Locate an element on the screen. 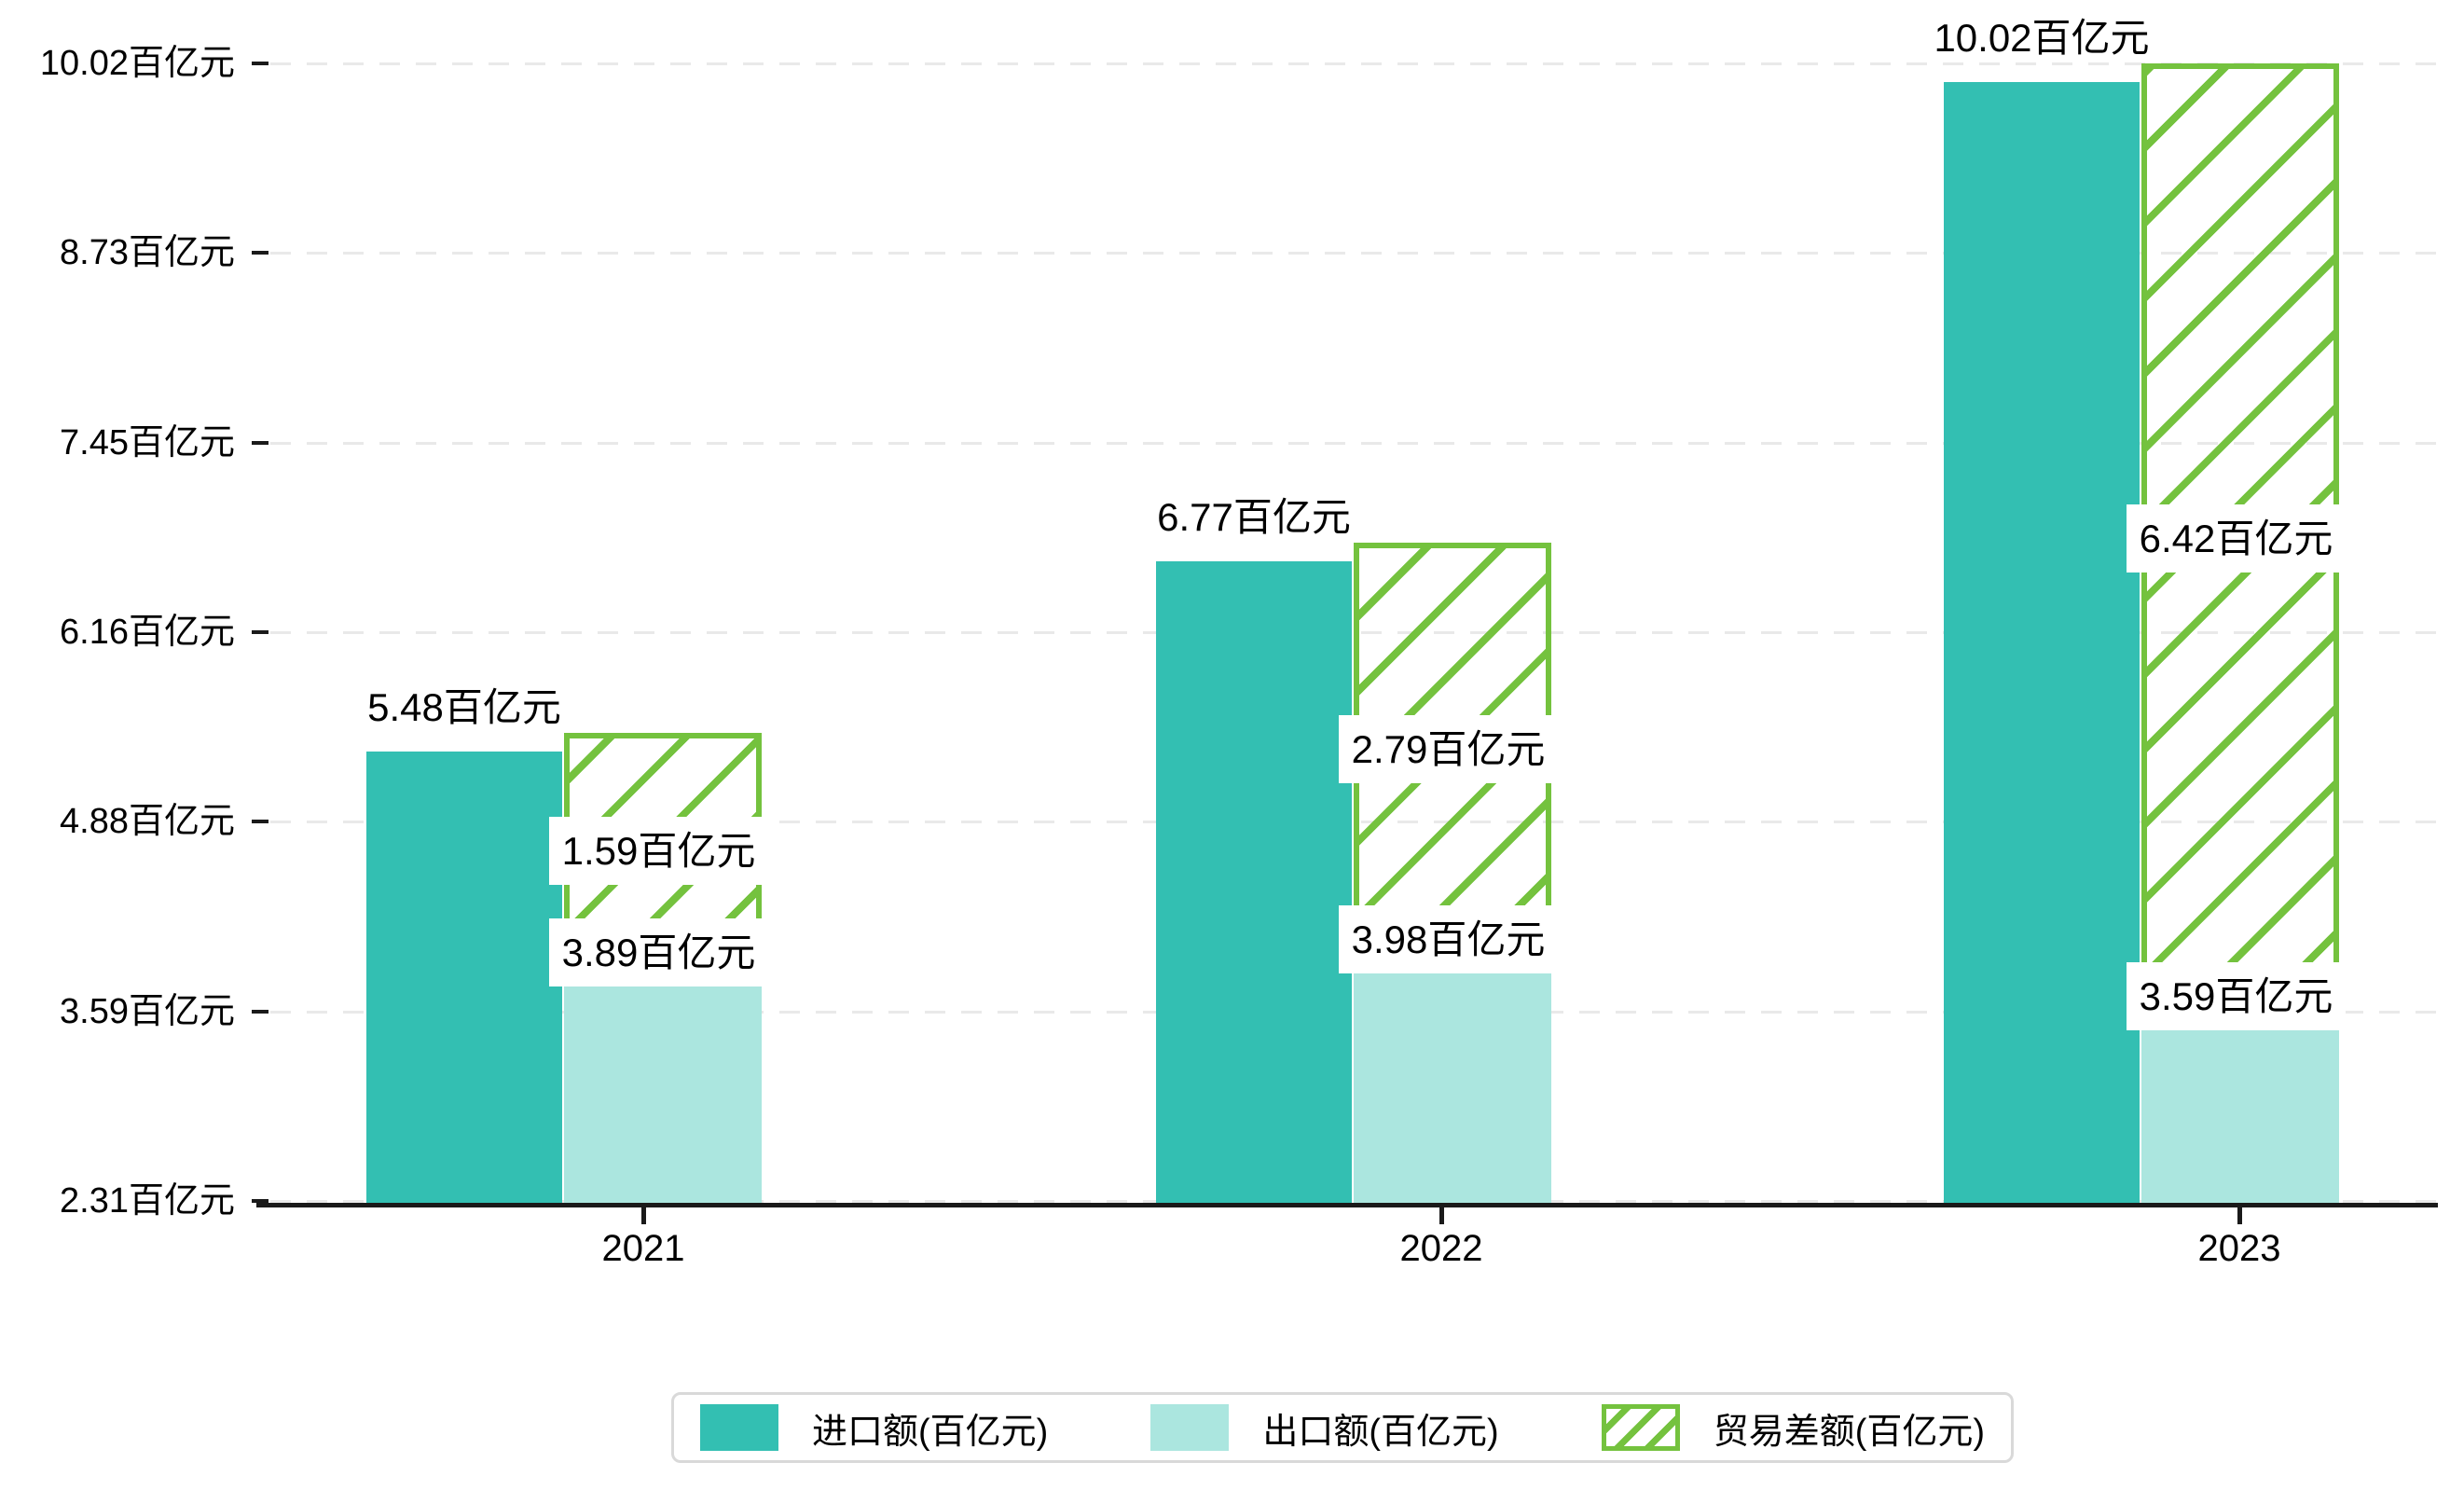 The width and height of the screenshot is (2464, 1490). import-value-label: 10.02百亿元 is located at coordinates (2042, 38).